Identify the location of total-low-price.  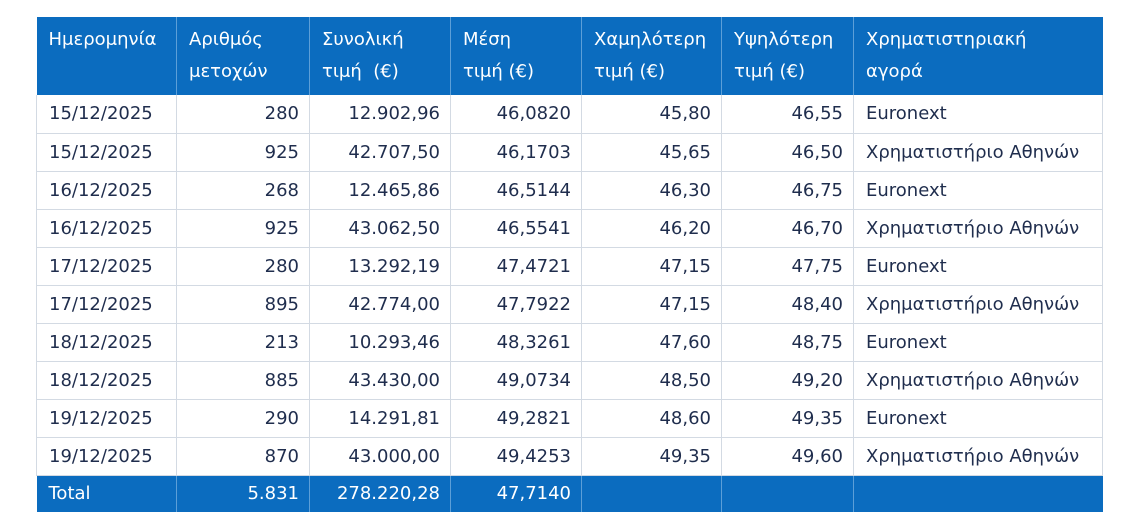
(651, 493).